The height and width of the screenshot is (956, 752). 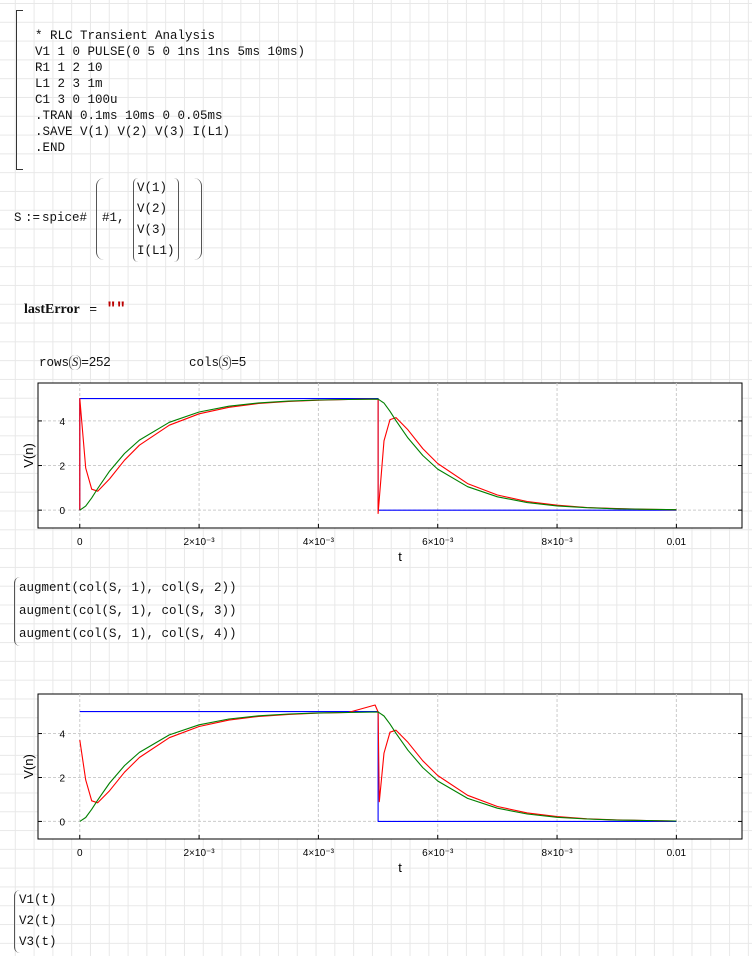 What do you see at coordinates (152, 230) in the screenshot?
I see `vector-item: V(3)` at bounding box center [152, 230].